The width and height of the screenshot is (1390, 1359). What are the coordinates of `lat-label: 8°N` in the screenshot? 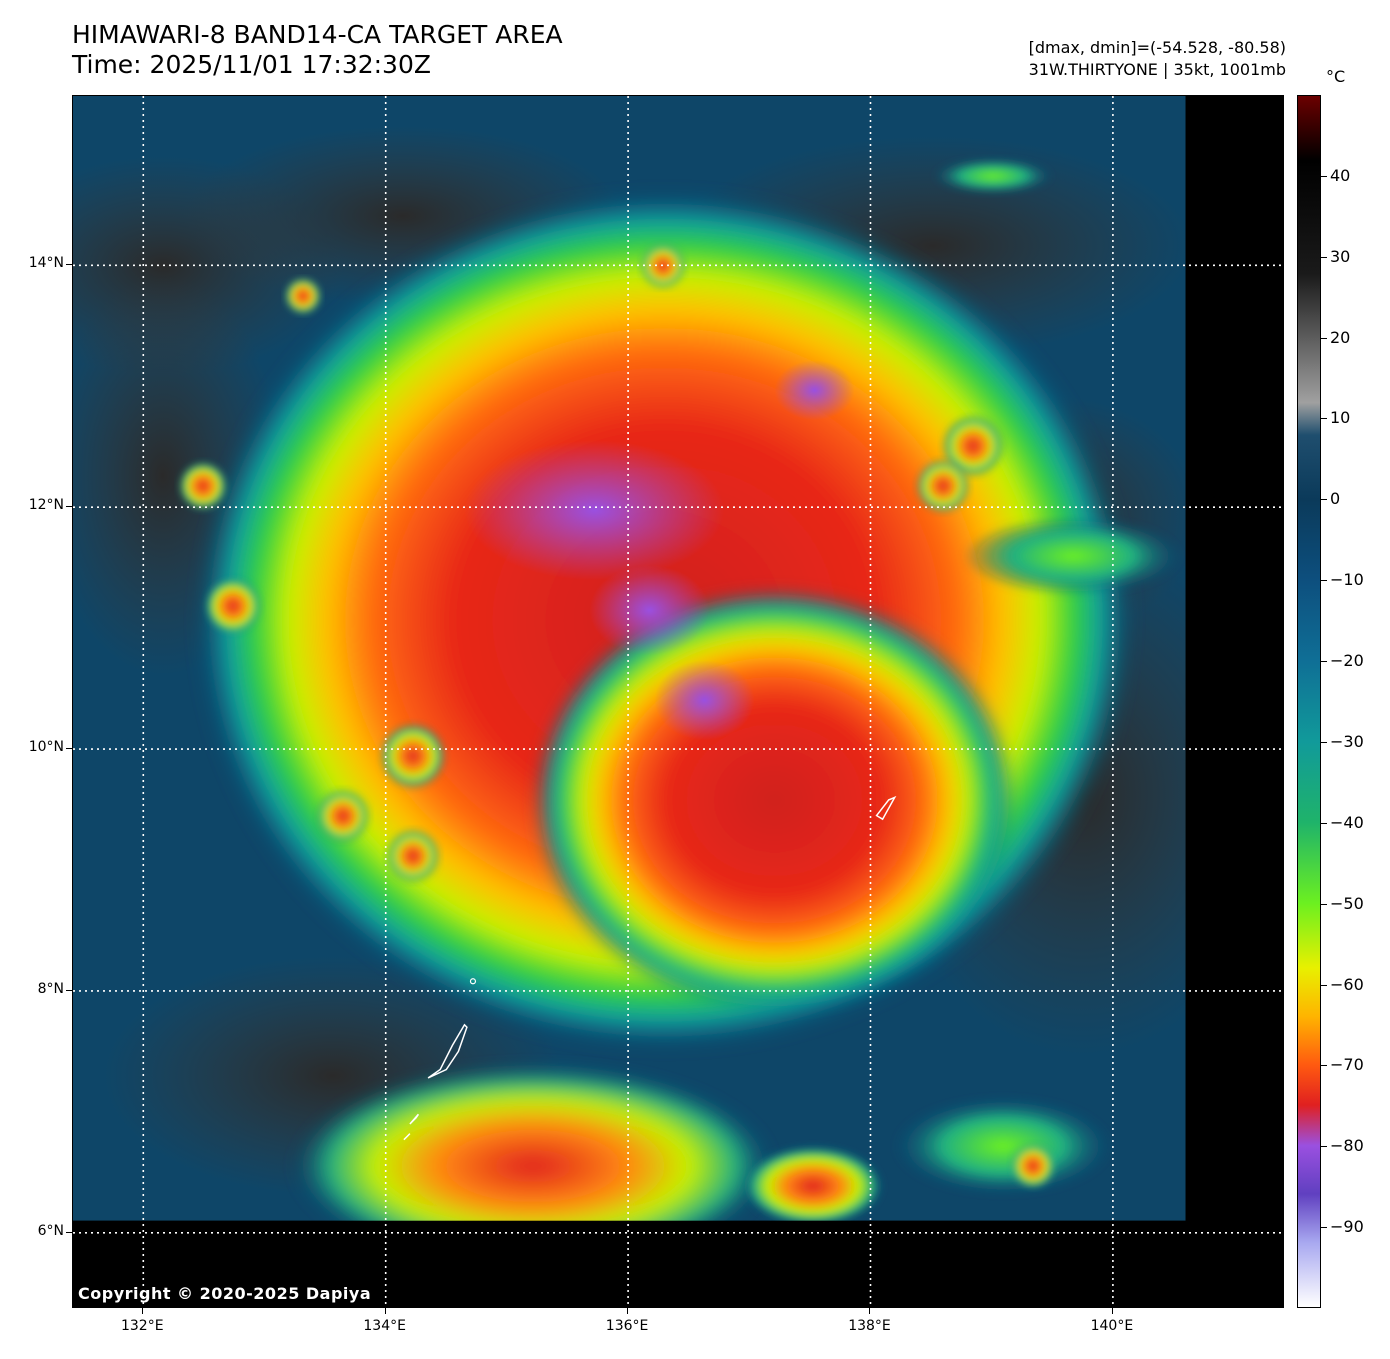 It's located at (50, 988).